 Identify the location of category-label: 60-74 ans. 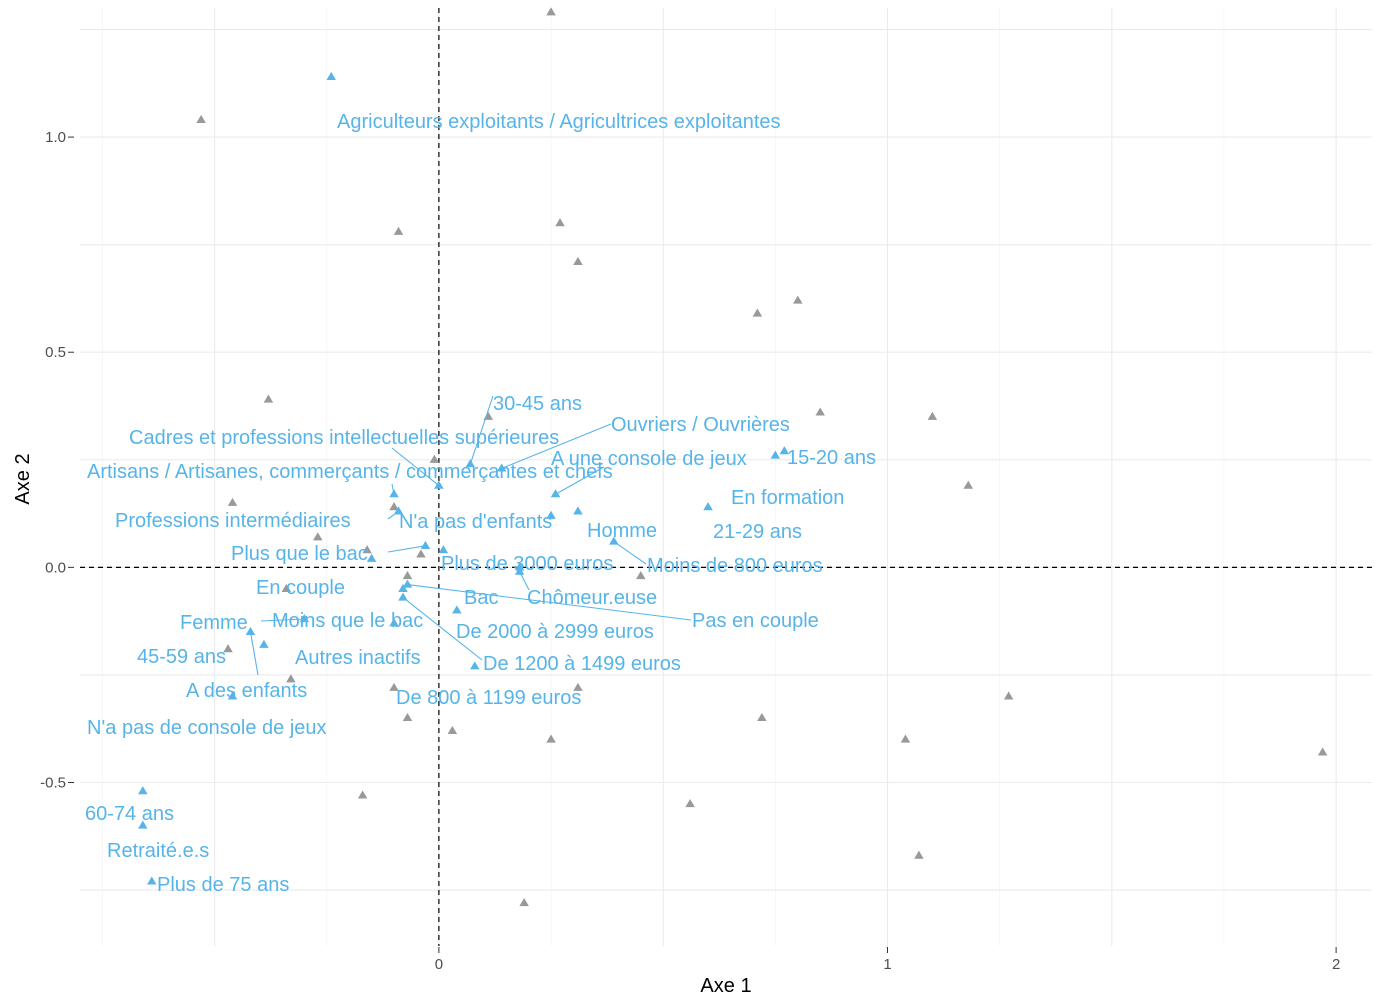
(129, 814).